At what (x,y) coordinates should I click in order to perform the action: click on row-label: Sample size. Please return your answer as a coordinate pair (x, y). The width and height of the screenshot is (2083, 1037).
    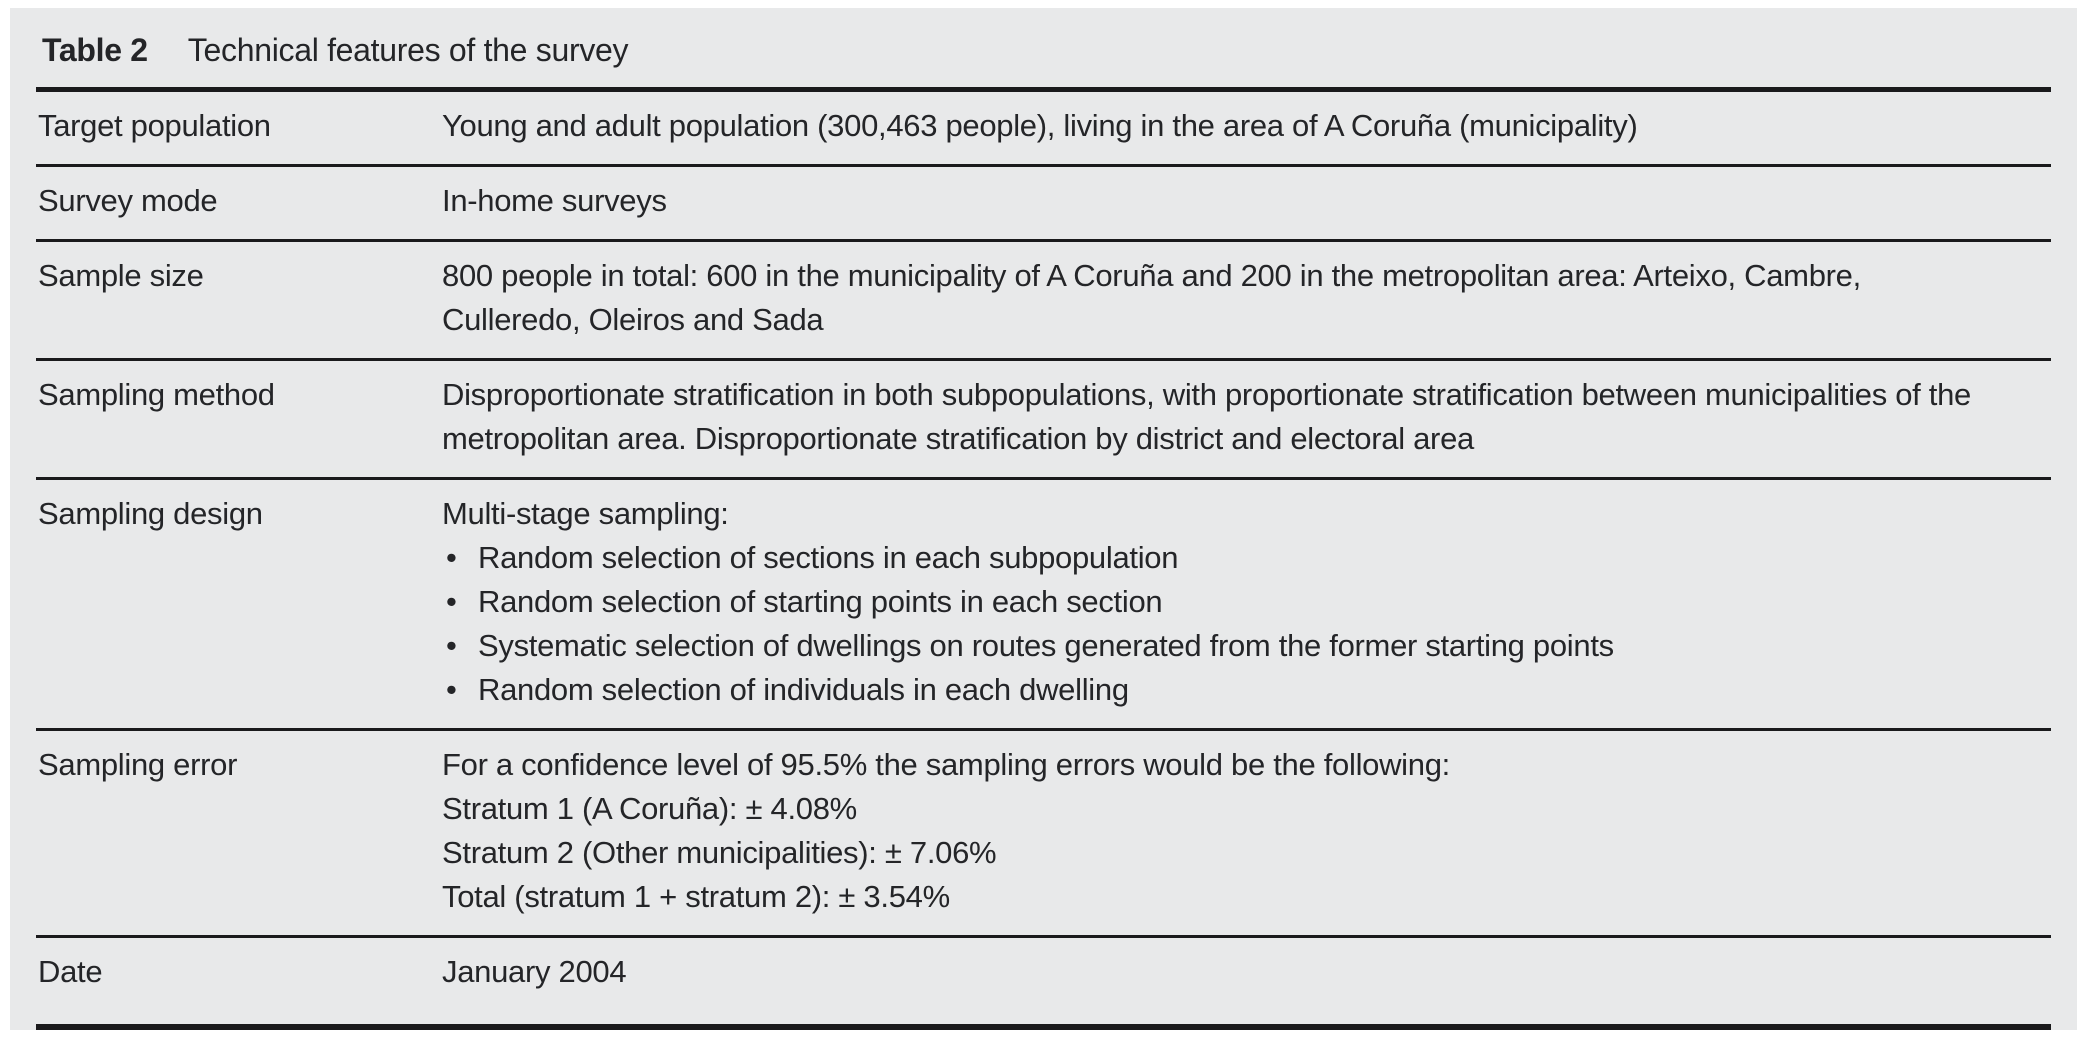
    Looking at the image, I should click on (121, 275).